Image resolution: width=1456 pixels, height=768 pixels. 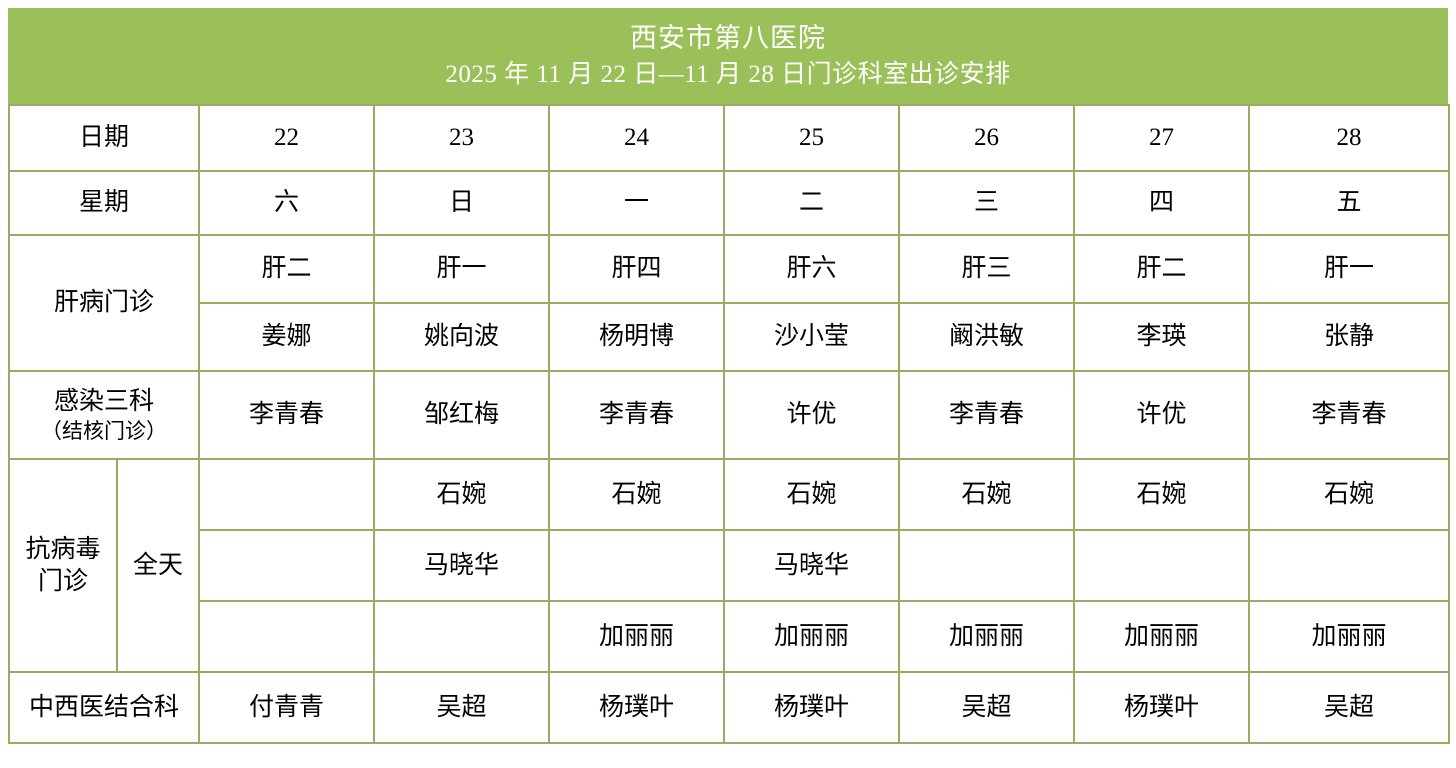 What do you see at coordinates (637, 494) in the screenshot?
I see `antiviral-r1-c2: 石婉` at bounding box center [637, 494].